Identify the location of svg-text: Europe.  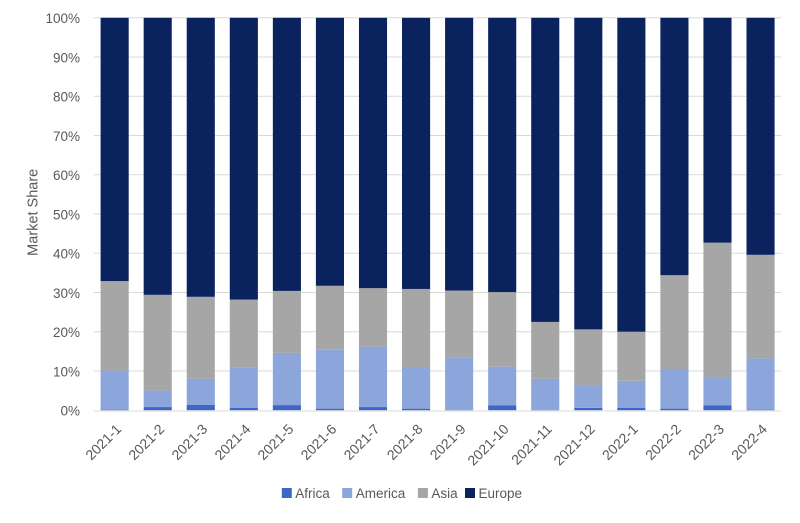
(501, 493).